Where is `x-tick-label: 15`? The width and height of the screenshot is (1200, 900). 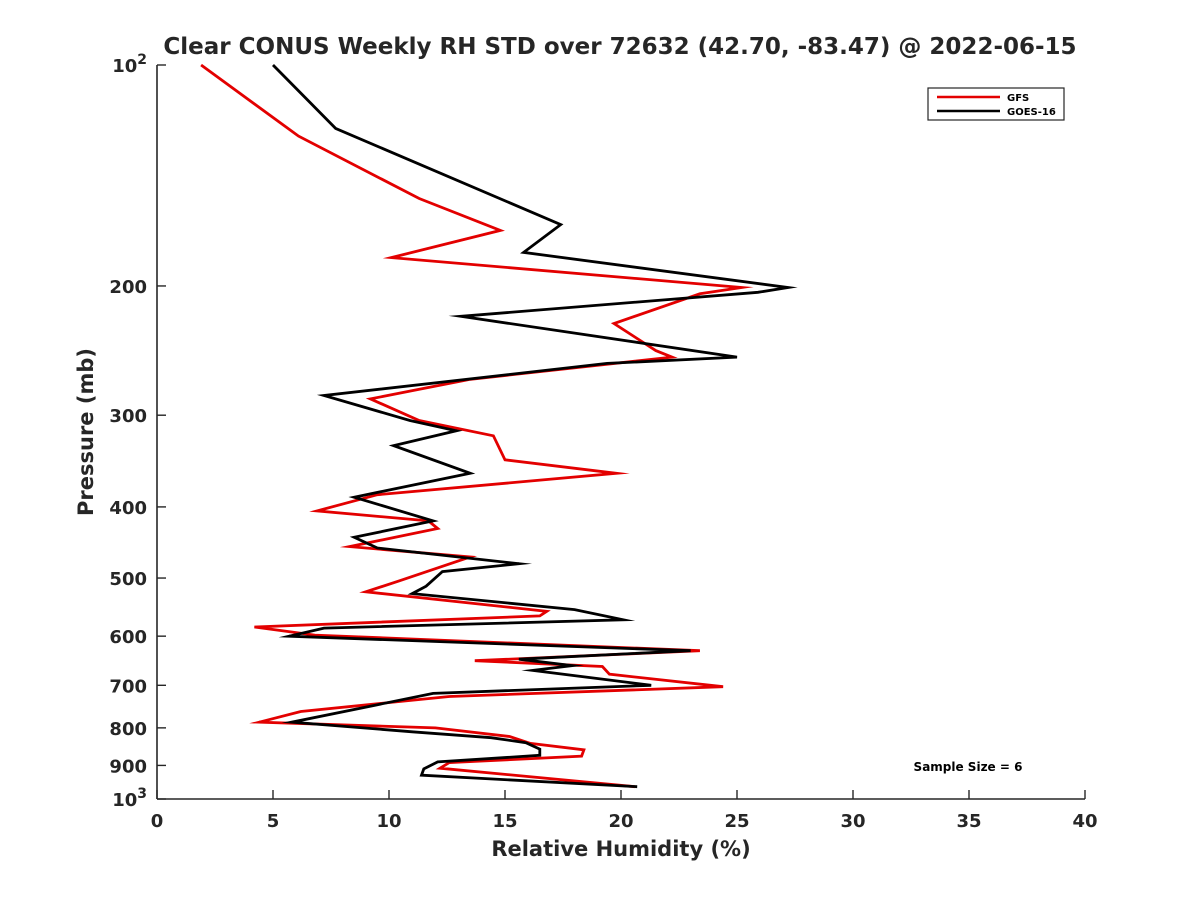 x-tick-label: 15 is located at coordinates (504, 821).